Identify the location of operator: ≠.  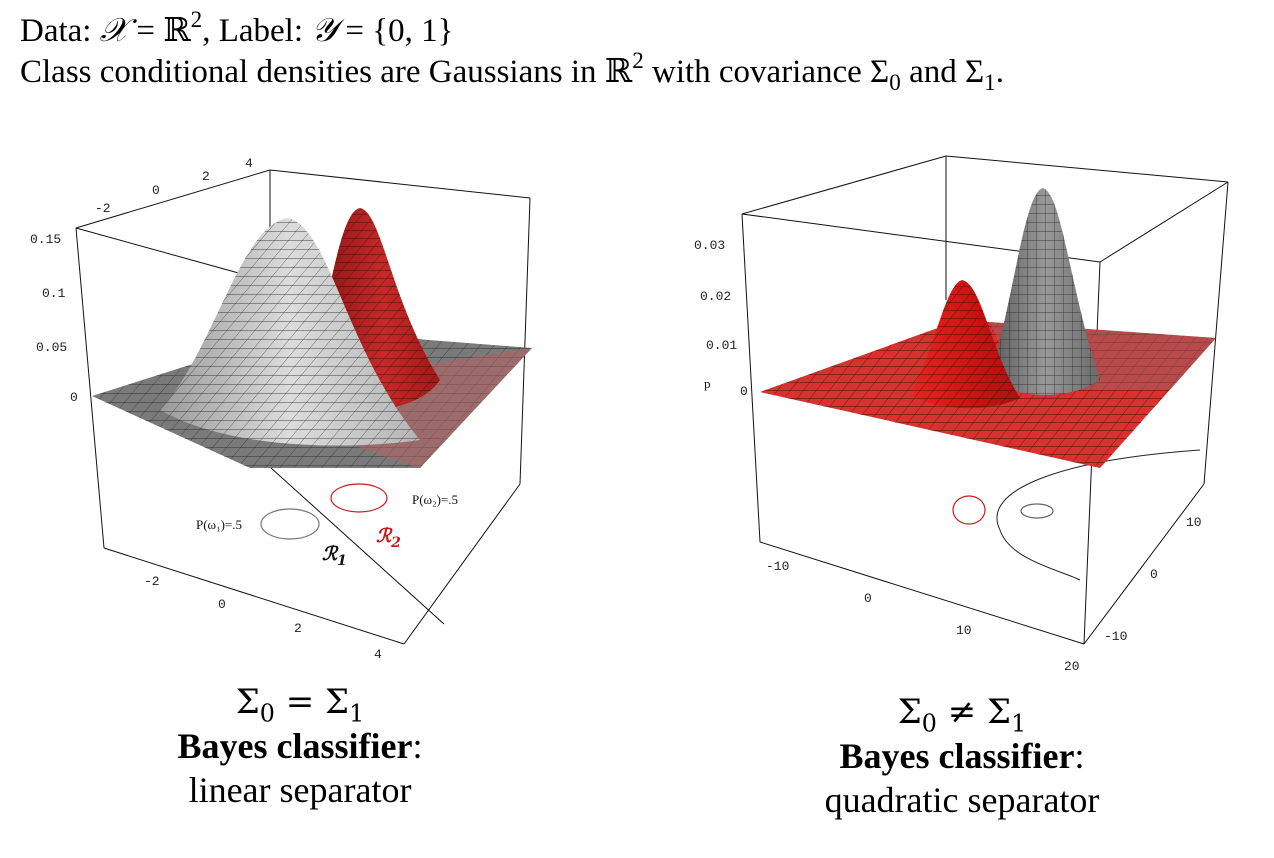
(962, 712).